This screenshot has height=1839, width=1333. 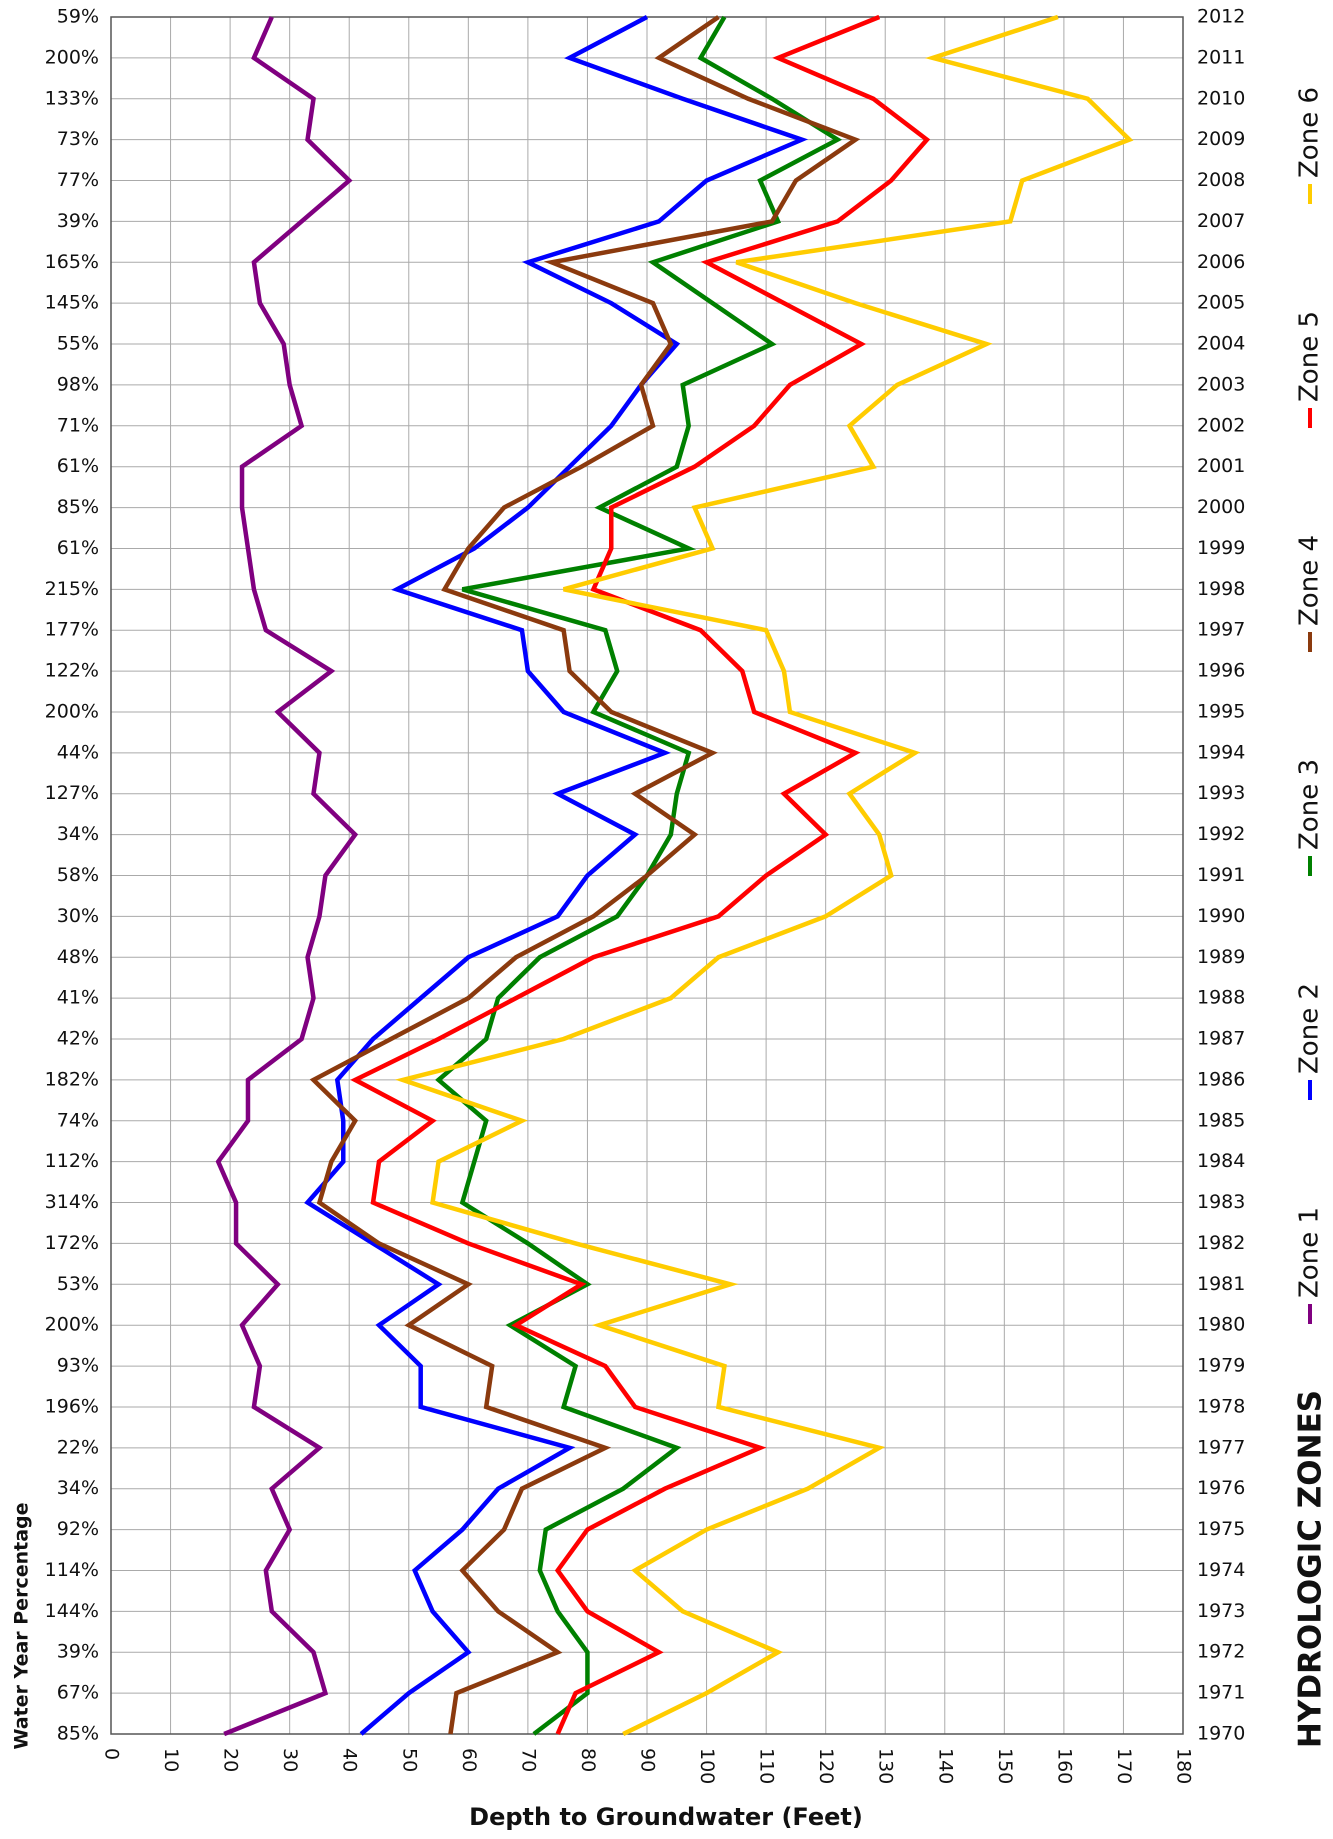 What do you see at coordinates (528, 1760) in the screenshot?
I see `x-tick-label: 70` at bounding box center [528, 1760].